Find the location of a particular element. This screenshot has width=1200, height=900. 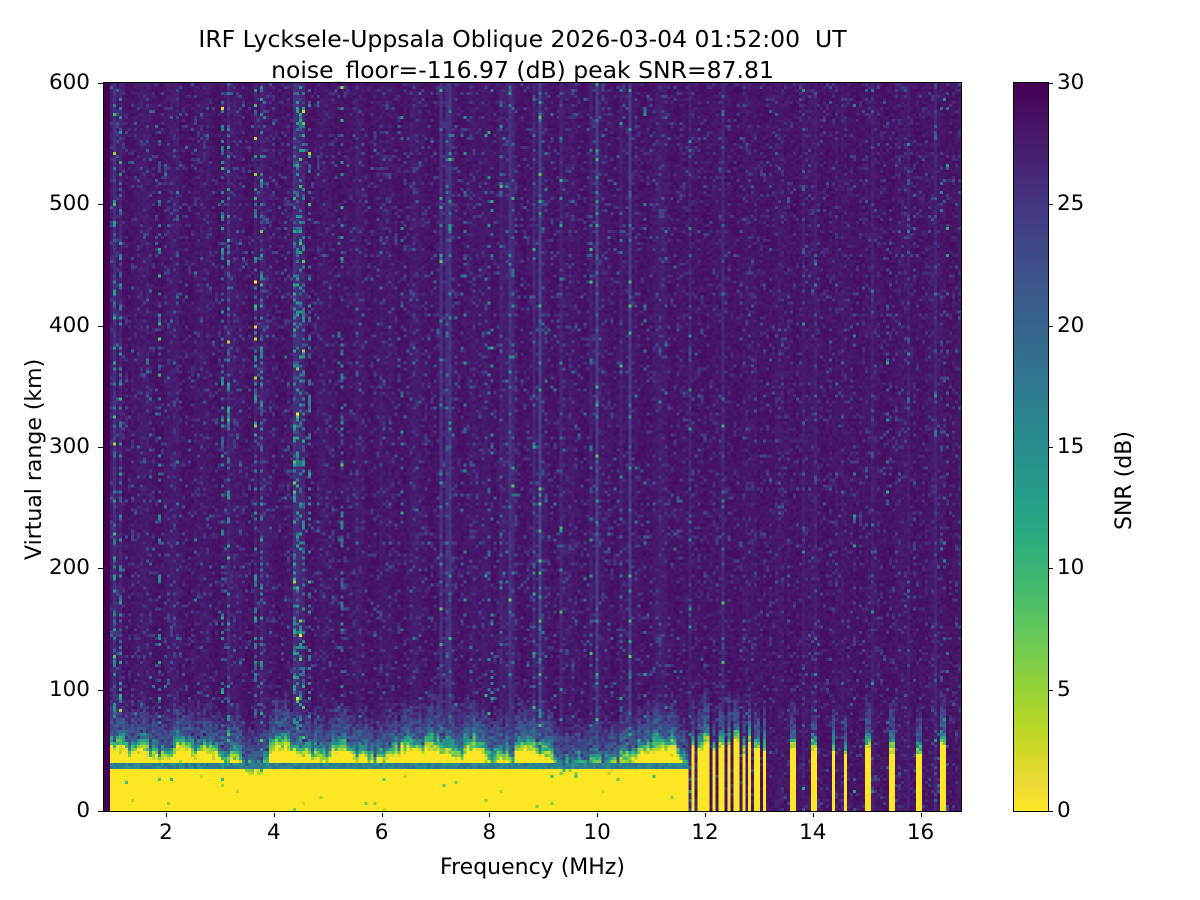

colorbar-tick-label: 20 is located at coordinates (1071, 325).